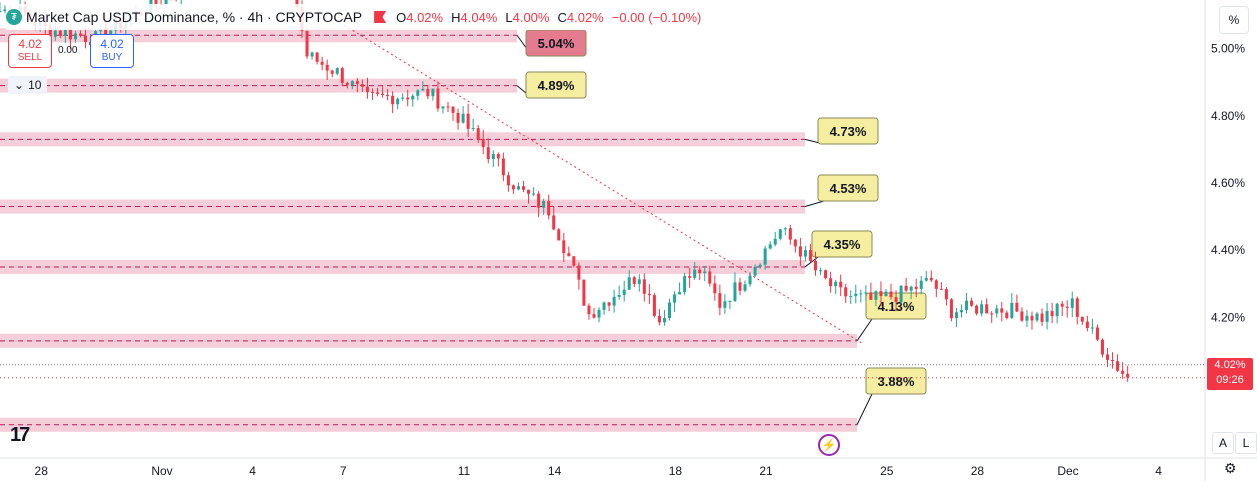 The height and width of the screenshot is (481, 1257). I want to click on level-label-3: 4.53%, so click(848, 188).